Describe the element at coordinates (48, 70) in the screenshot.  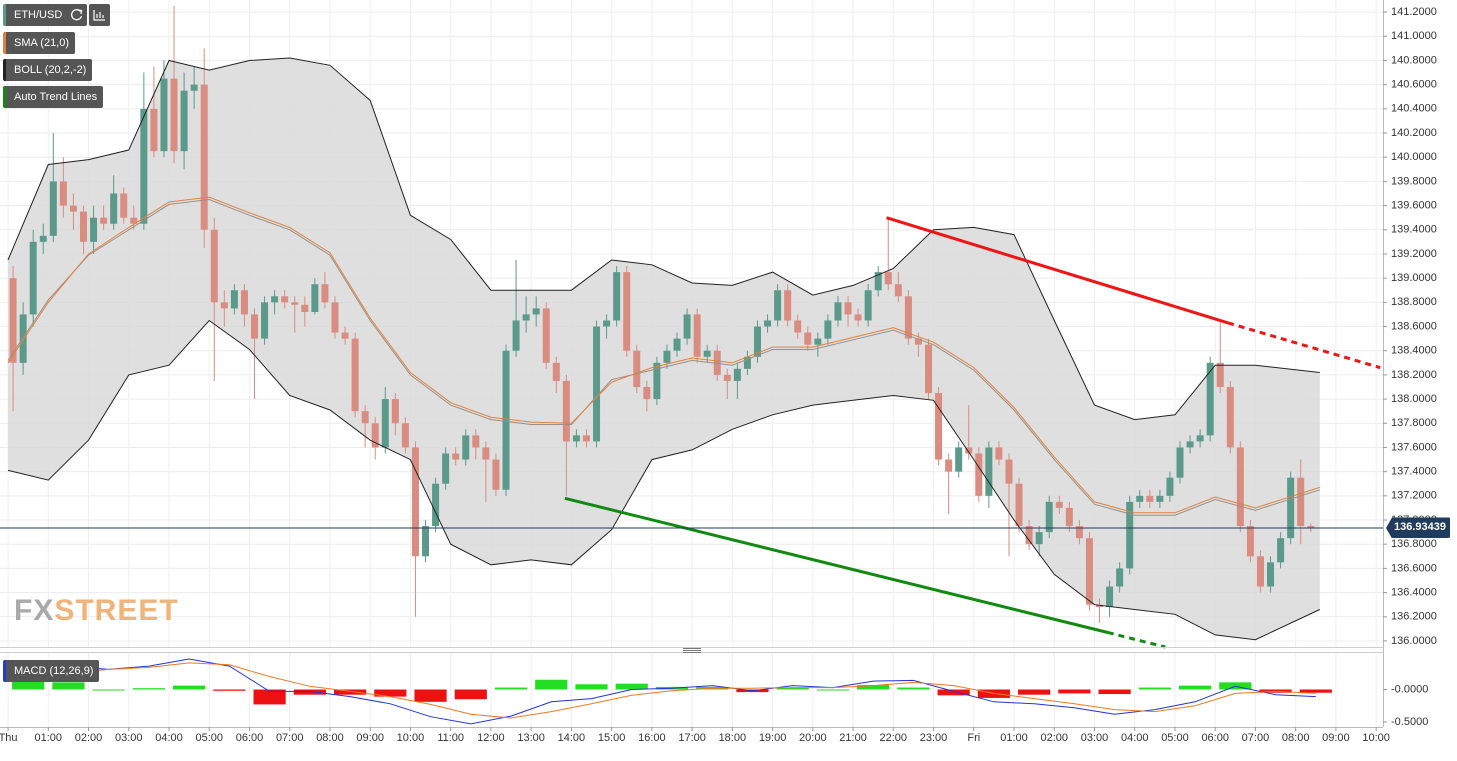
I see `legend-item: BOLL (20,2,-2)` at that location.